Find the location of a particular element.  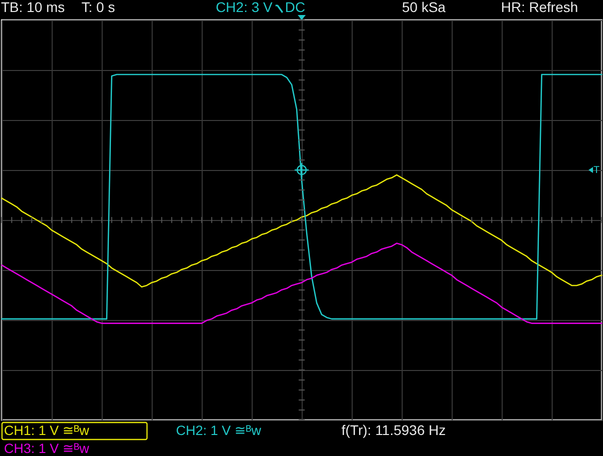

text: T: 0 s is located at coordinates (98, 7).